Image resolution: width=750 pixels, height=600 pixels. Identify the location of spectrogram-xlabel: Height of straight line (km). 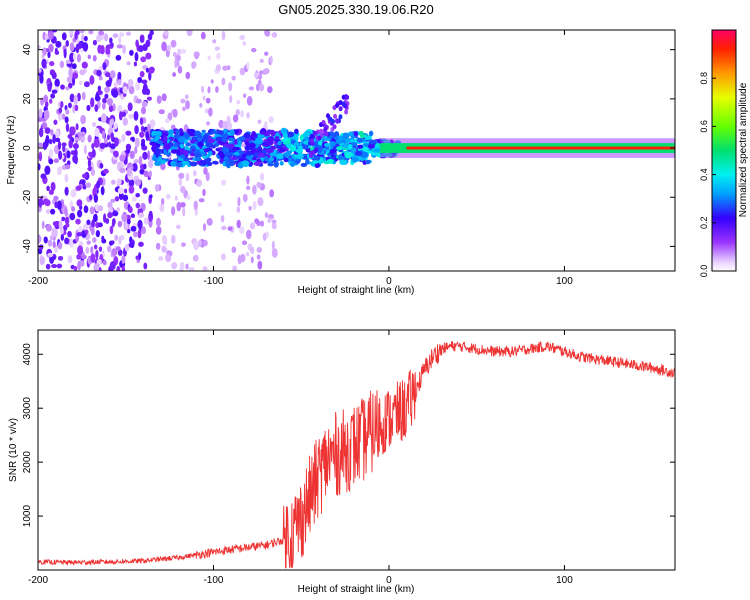
(356, 290).